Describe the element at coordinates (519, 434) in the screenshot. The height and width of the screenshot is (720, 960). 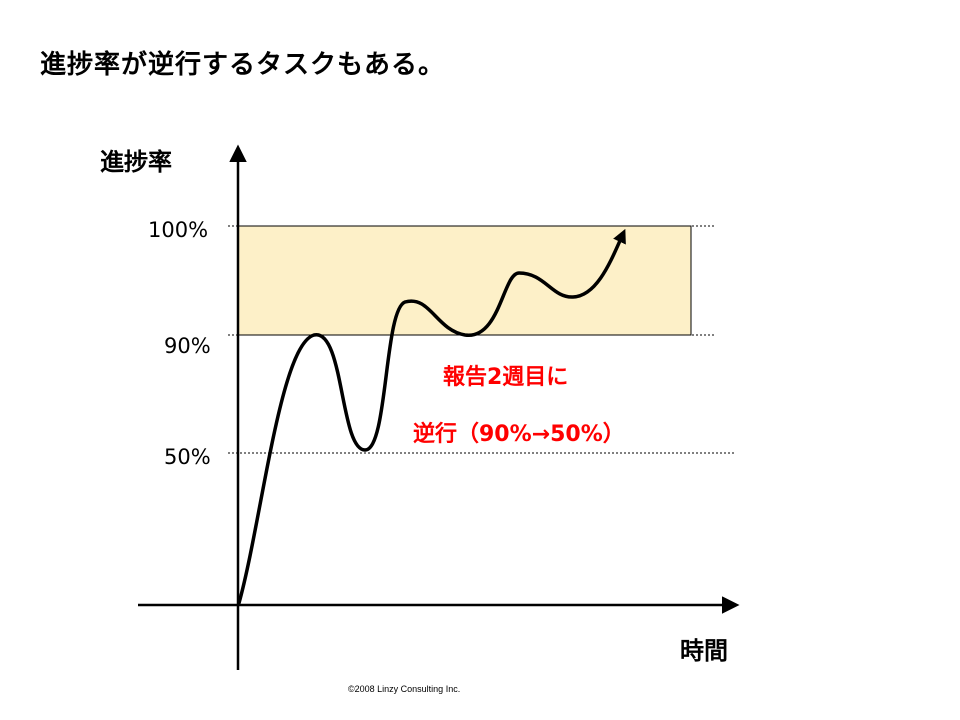
I see `annotation-line-2: 逆行（90%→50%）` at that location.